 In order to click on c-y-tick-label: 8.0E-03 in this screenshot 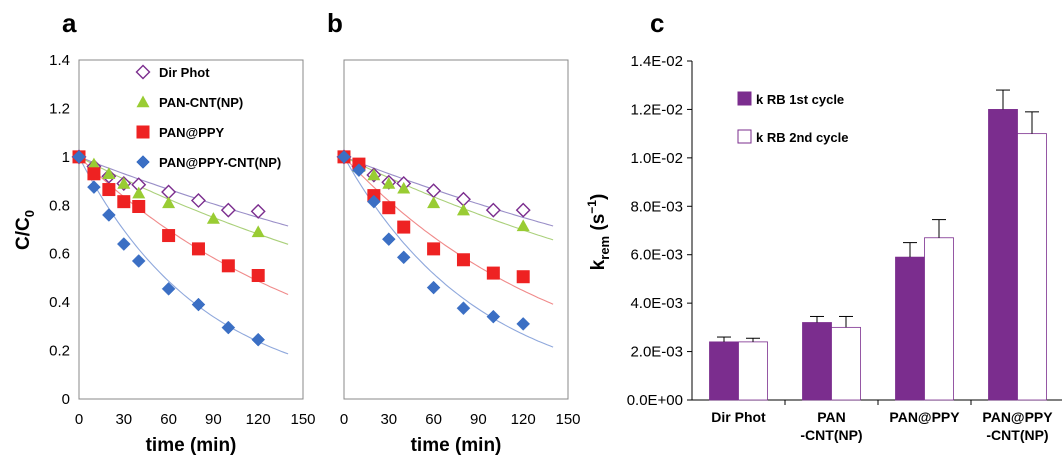, I will do `click(656, 206)`.